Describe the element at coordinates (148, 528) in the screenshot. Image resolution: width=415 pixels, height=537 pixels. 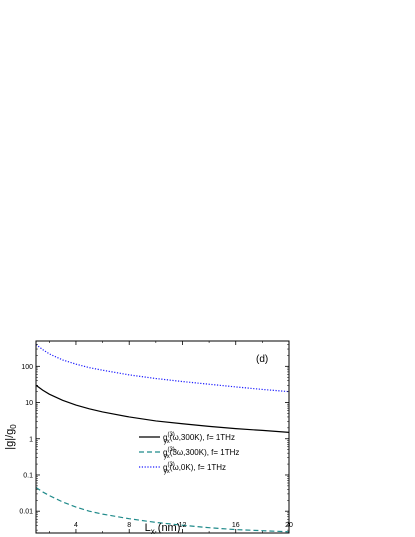
I see `x-axis-title-main: L` at that location.